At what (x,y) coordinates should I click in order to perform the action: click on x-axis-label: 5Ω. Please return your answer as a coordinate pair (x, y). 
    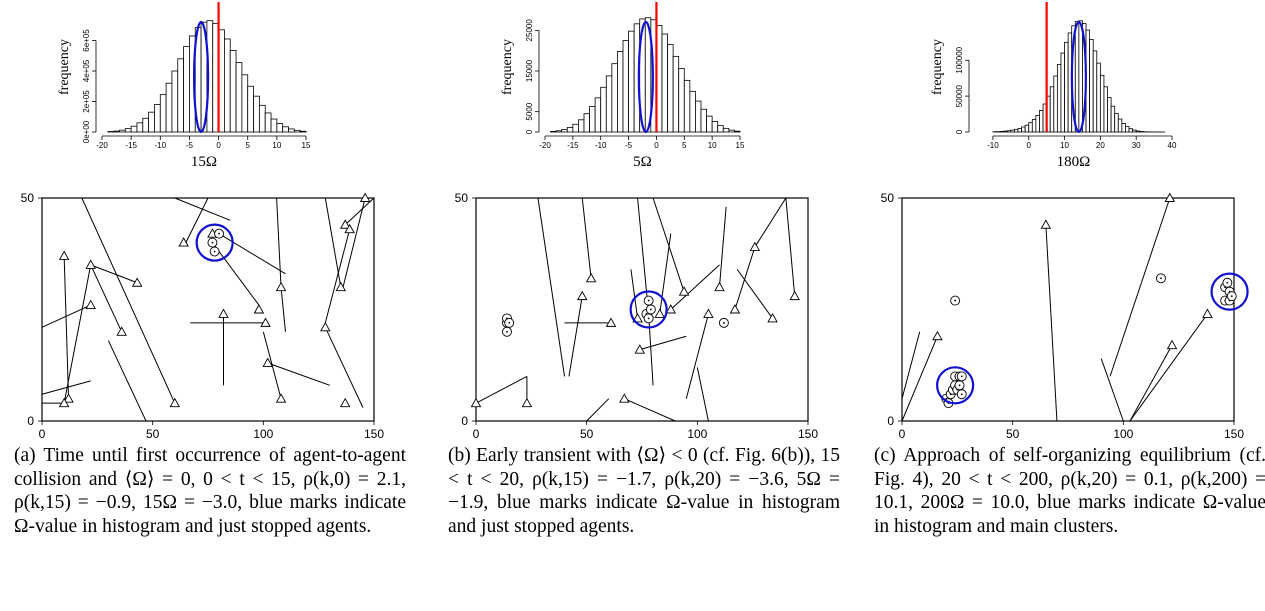
    Looking at the image, I should click on (642, 162).